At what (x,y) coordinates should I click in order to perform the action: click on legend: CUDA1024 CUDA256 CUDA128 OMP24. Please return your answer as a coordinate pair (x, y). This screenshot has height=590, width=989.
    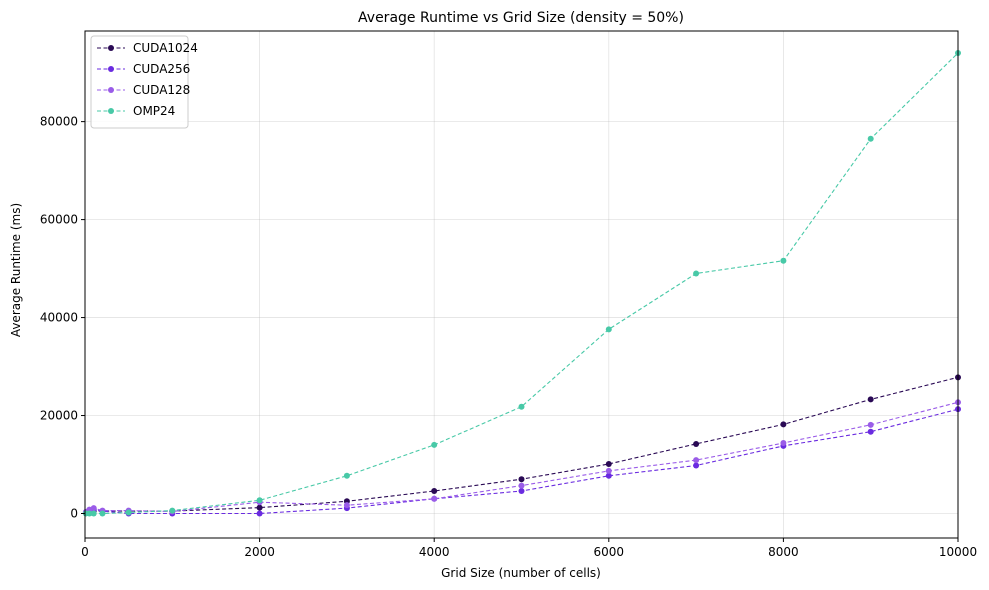
    Looking at the image, I should click on (144, 82).